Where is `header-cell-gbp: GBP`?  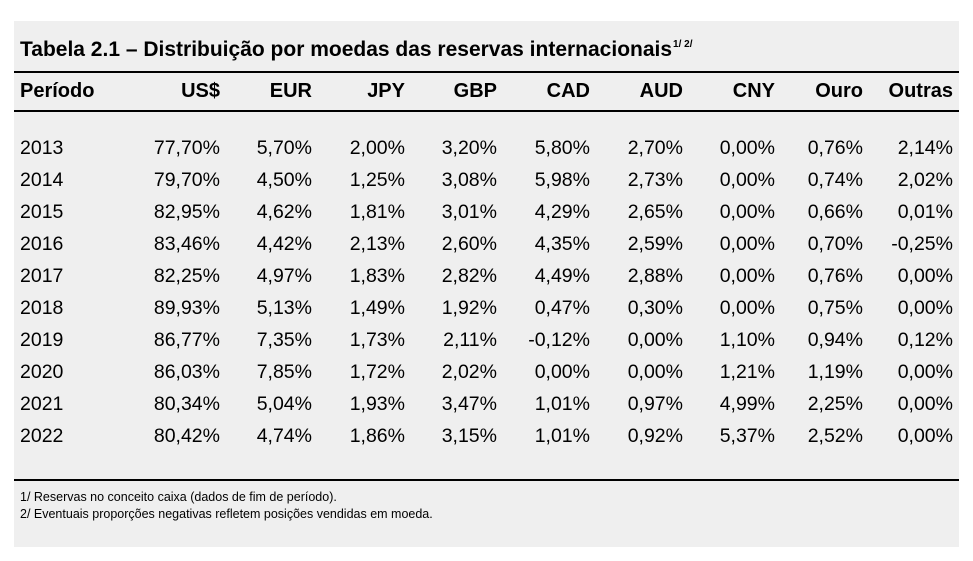
header-cell-gbp: GBP is located at coordinates (475, 91).